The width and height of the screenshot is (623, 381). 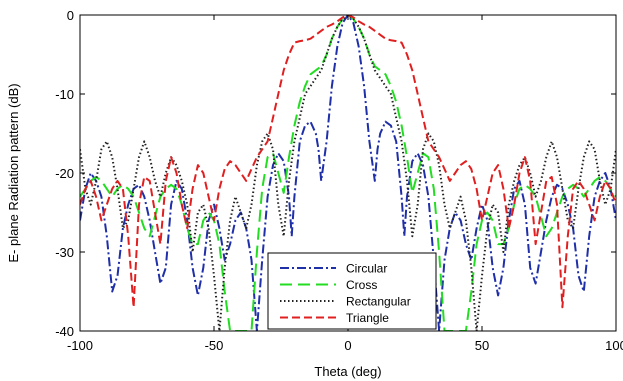 What do you see at coordinates (64, 94) in the screenshot?
I see `y-tick-label-1: -10` at bounding box center [64, 94].